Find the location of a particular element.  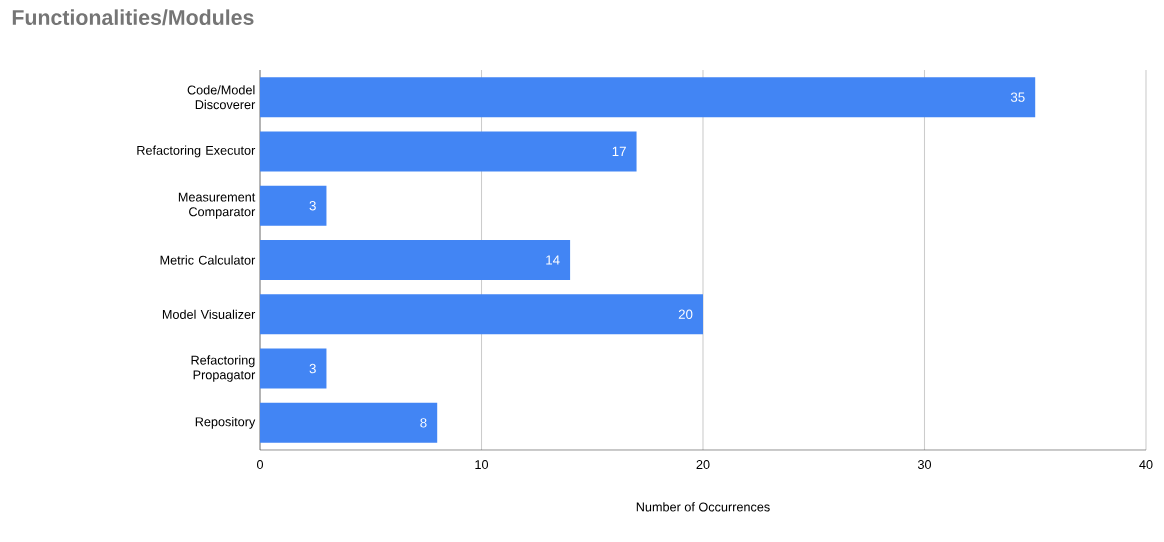

chart-title: Functionalities/Modules is located at coordinates (133, 17).